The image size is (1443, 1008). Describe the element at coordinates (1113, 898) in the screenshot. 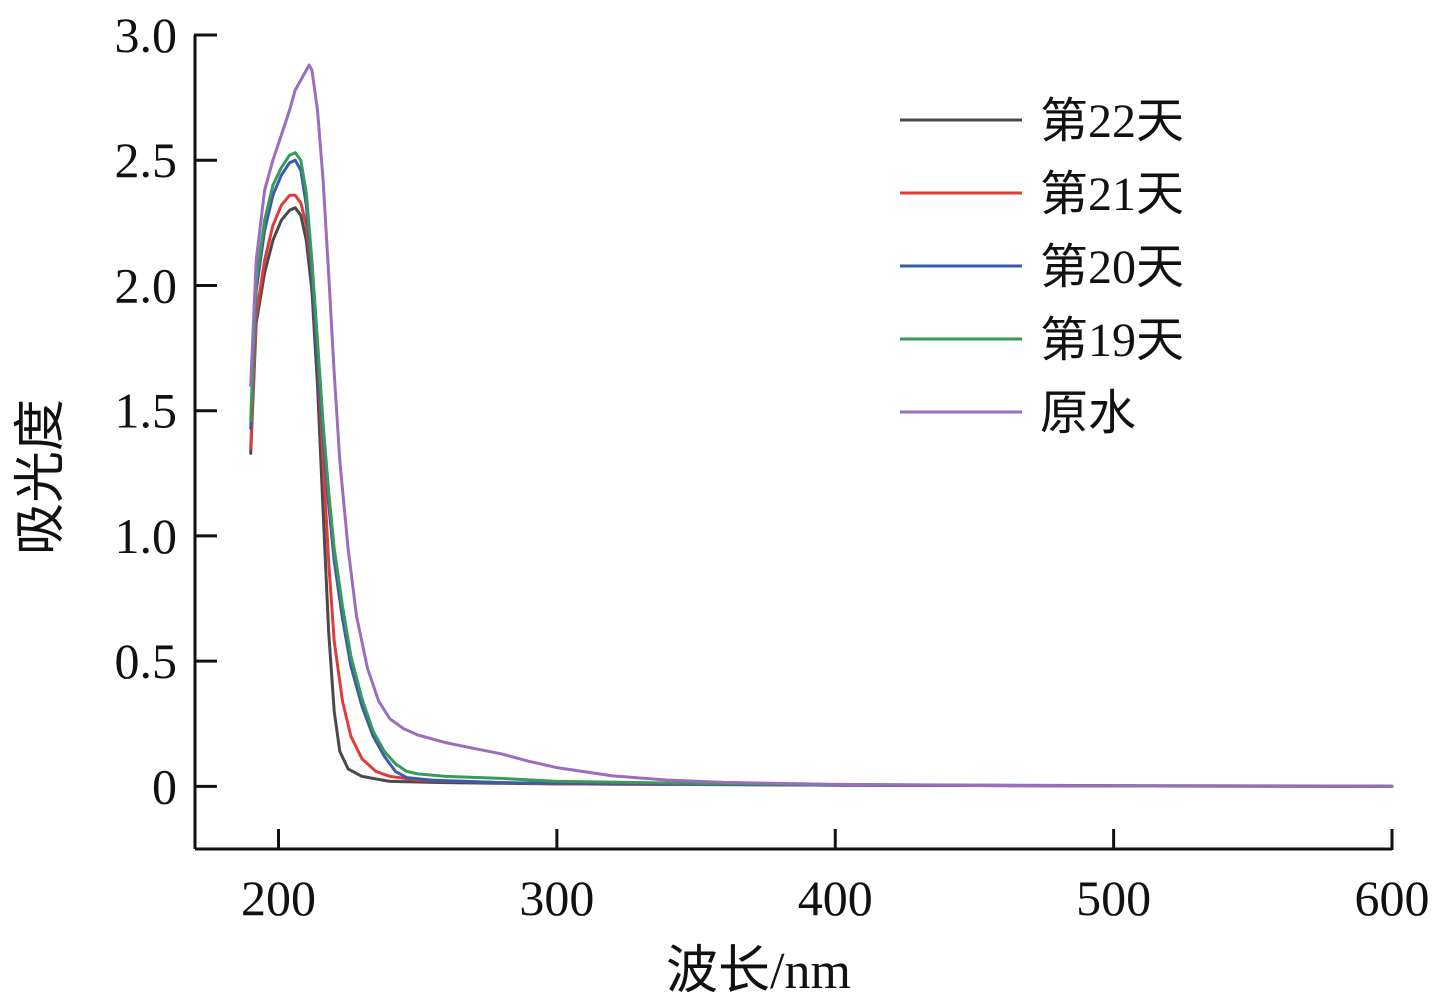

I see `x-tick-label: 500` at that location.